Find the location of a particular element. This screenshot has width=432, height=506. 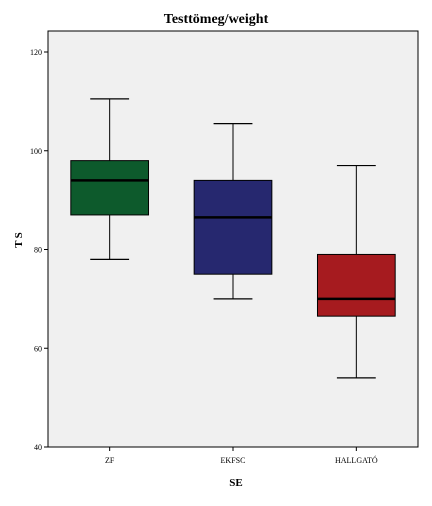

box-ekfsc is located at coordinates (233, 211).